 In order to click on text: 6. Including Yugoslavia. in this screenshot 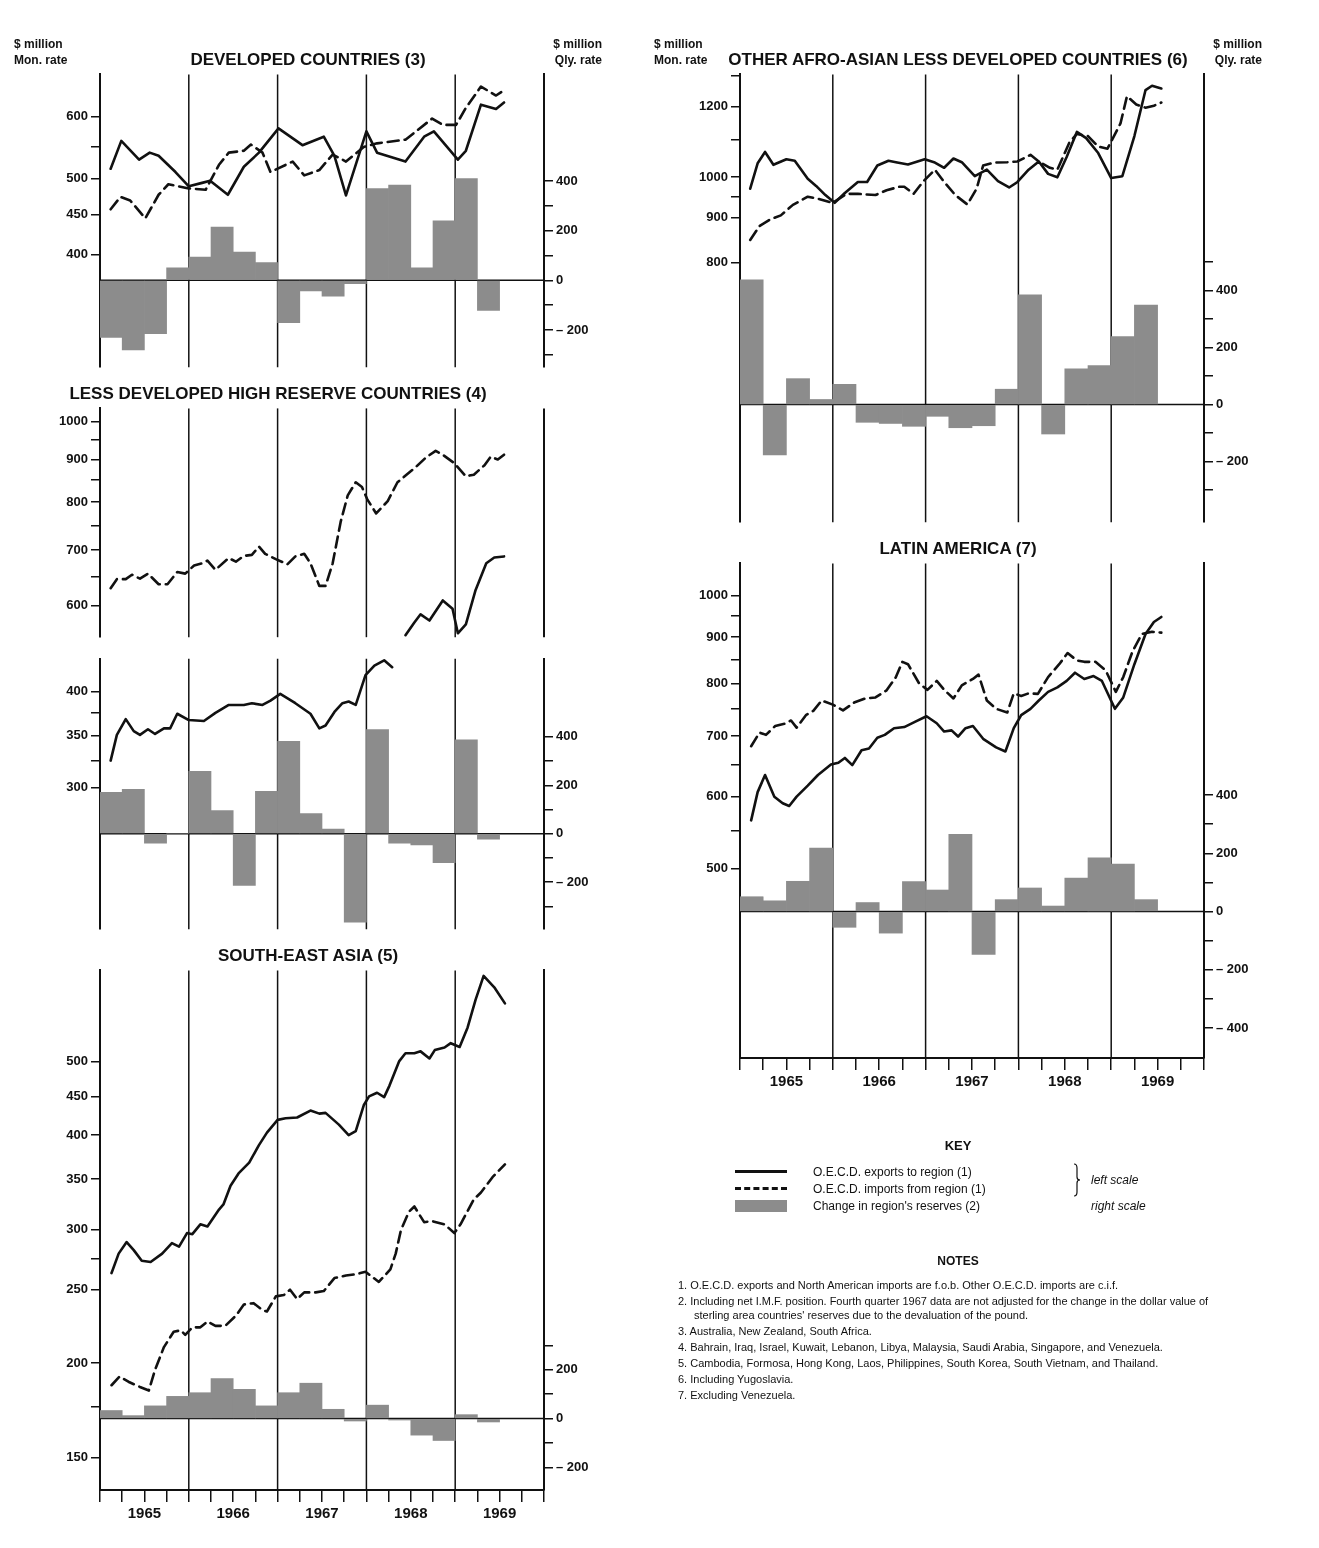, I will do `click(736, 1379)`.